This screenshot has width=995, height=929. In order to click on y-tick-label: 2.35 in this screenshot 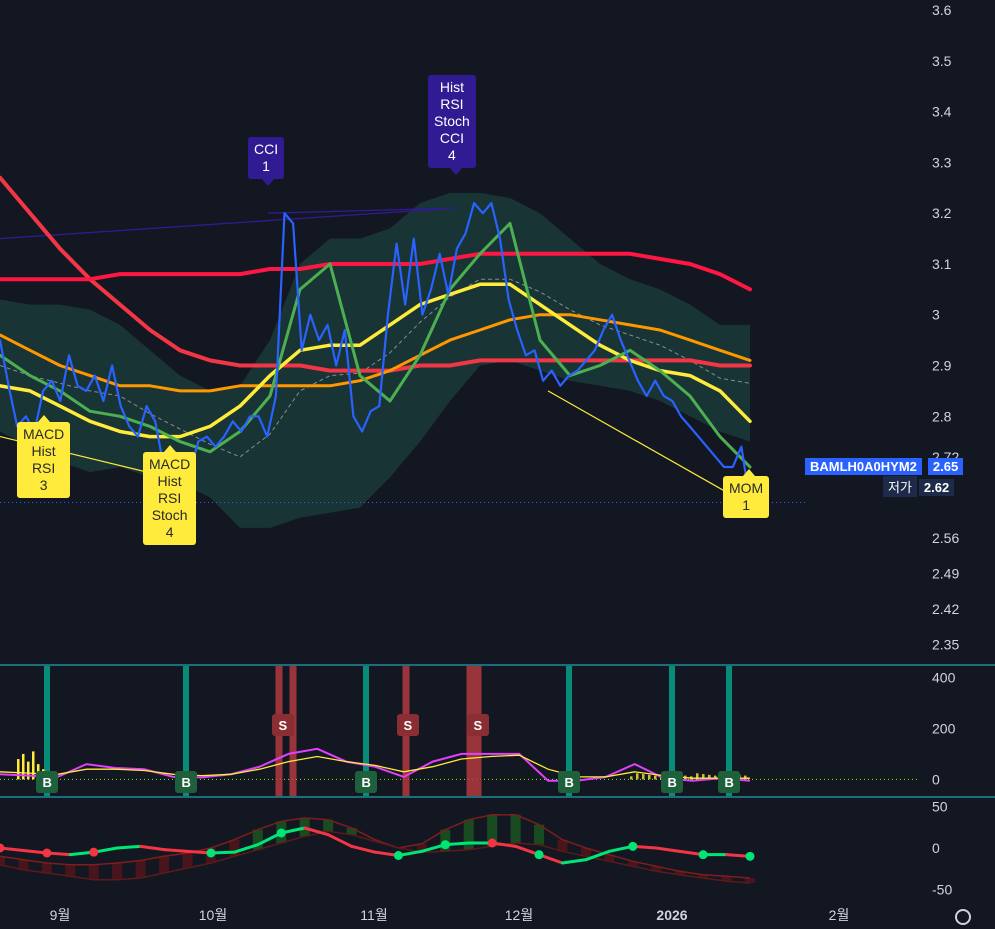, I will do `click(945, 645)`.